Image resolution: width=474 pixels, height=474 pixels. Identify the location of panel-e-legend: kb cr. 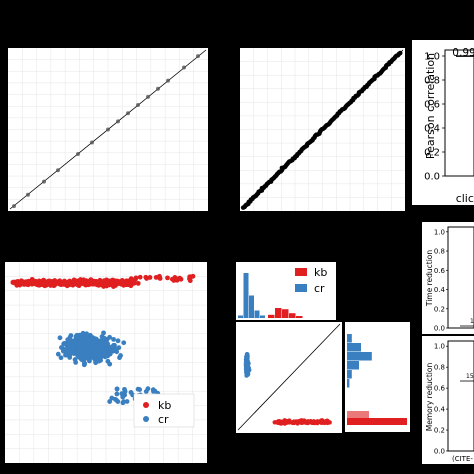
(311, 280).